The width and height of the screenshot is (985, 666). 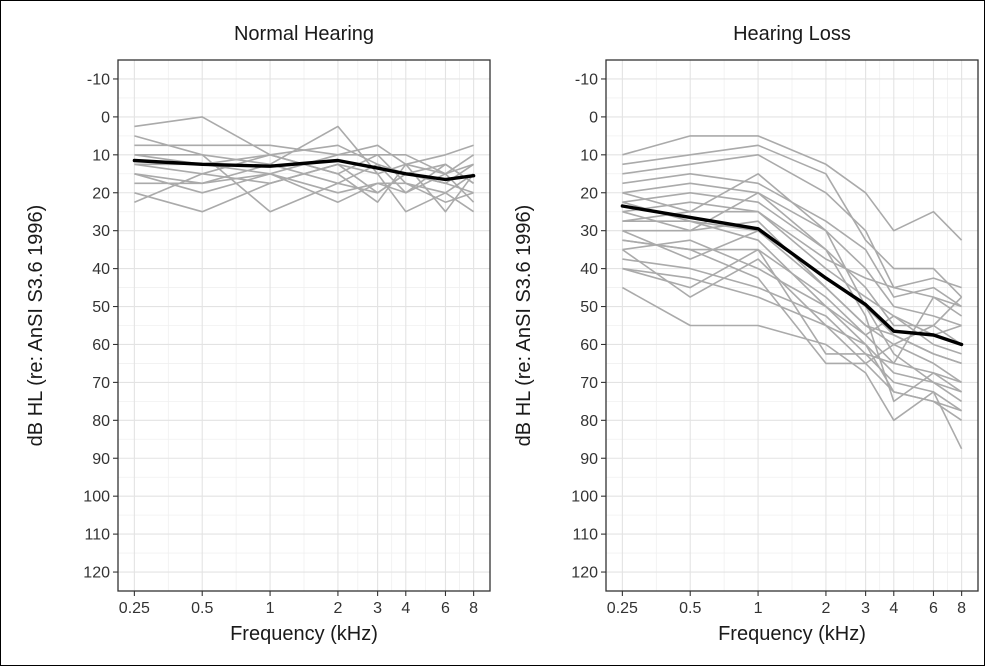 What do you see at coordinates (304, 34) in the screenshot?
I see `panel-title: Normal Hearing` at bounding box center [304, 34].